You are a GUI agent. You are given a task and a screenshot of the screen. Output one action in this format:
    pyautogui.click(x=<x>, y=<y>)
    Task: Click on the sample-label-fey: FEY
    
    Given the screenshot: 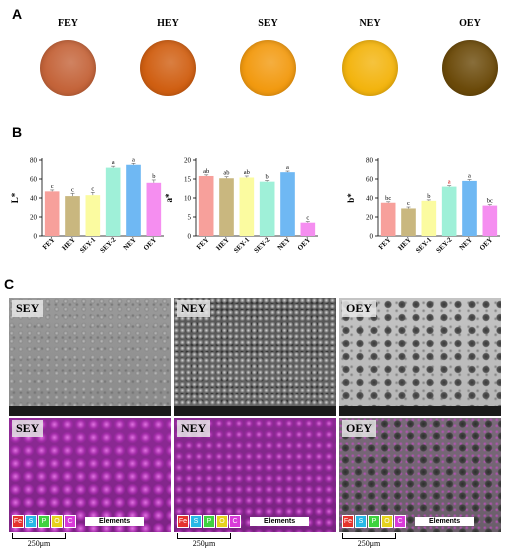 What is the action you would take?
    pyautogui.click(x=68, y=23)
    